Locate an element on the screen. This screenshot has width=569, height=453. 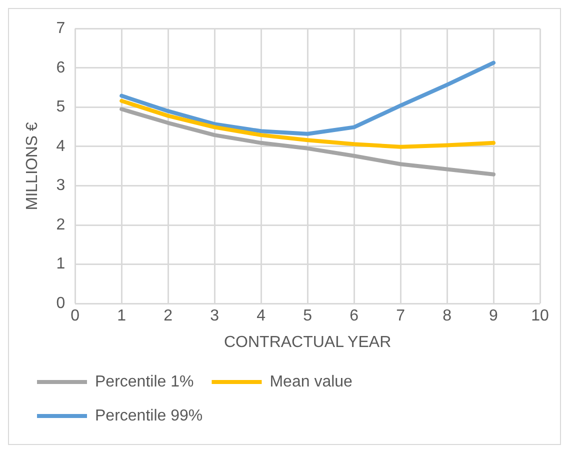
y-tick-label: 3 is located at coordinates (61, 185).